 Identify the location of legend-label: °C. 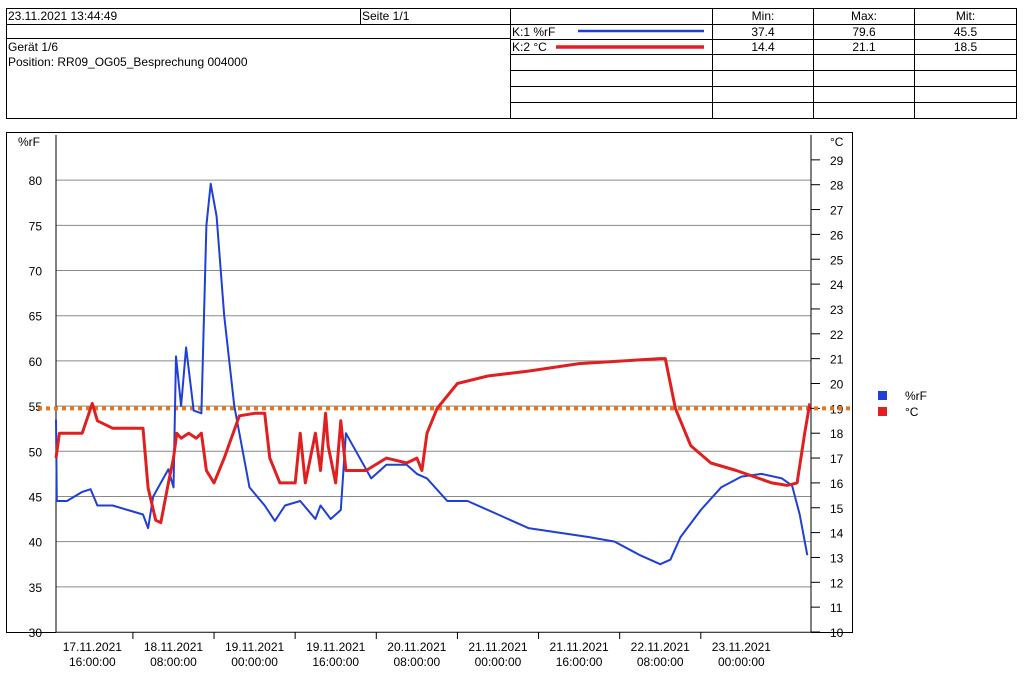
(912, 412).